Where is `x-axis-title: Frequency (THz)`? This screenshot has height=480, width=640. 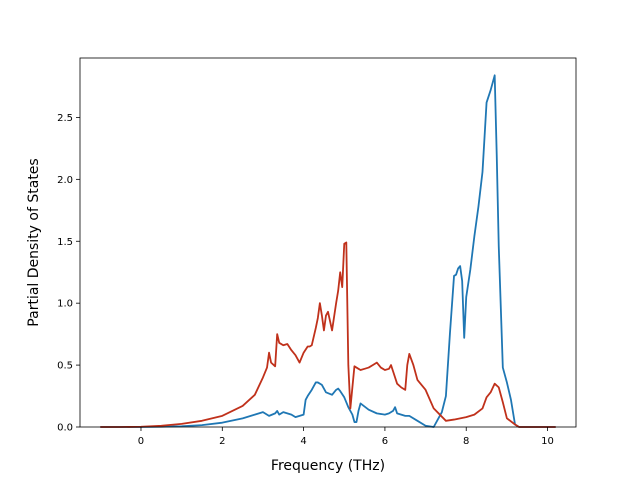 x-axis-title: Frequency (THz) is located at coordinates (328, 466).